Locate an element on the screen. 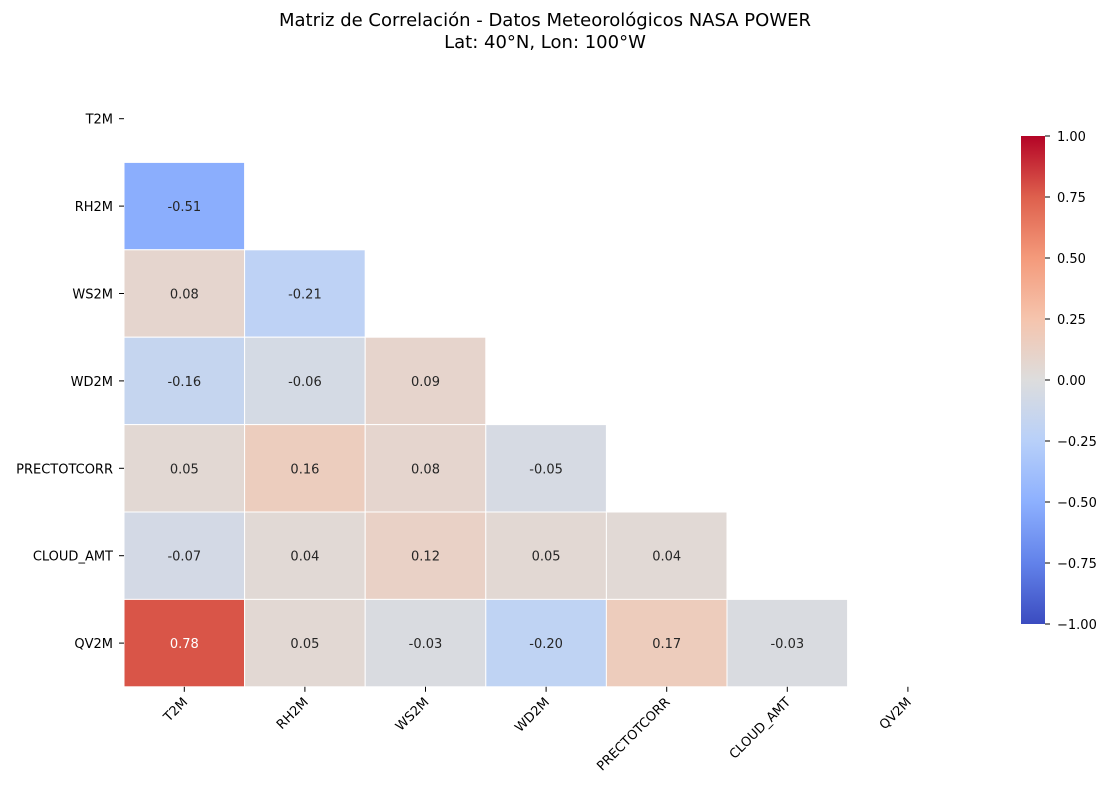 The width and height of the screenshot is (1108, 789). x-tick-label: CLOUD_AMT is located at coordinates (760, 728).